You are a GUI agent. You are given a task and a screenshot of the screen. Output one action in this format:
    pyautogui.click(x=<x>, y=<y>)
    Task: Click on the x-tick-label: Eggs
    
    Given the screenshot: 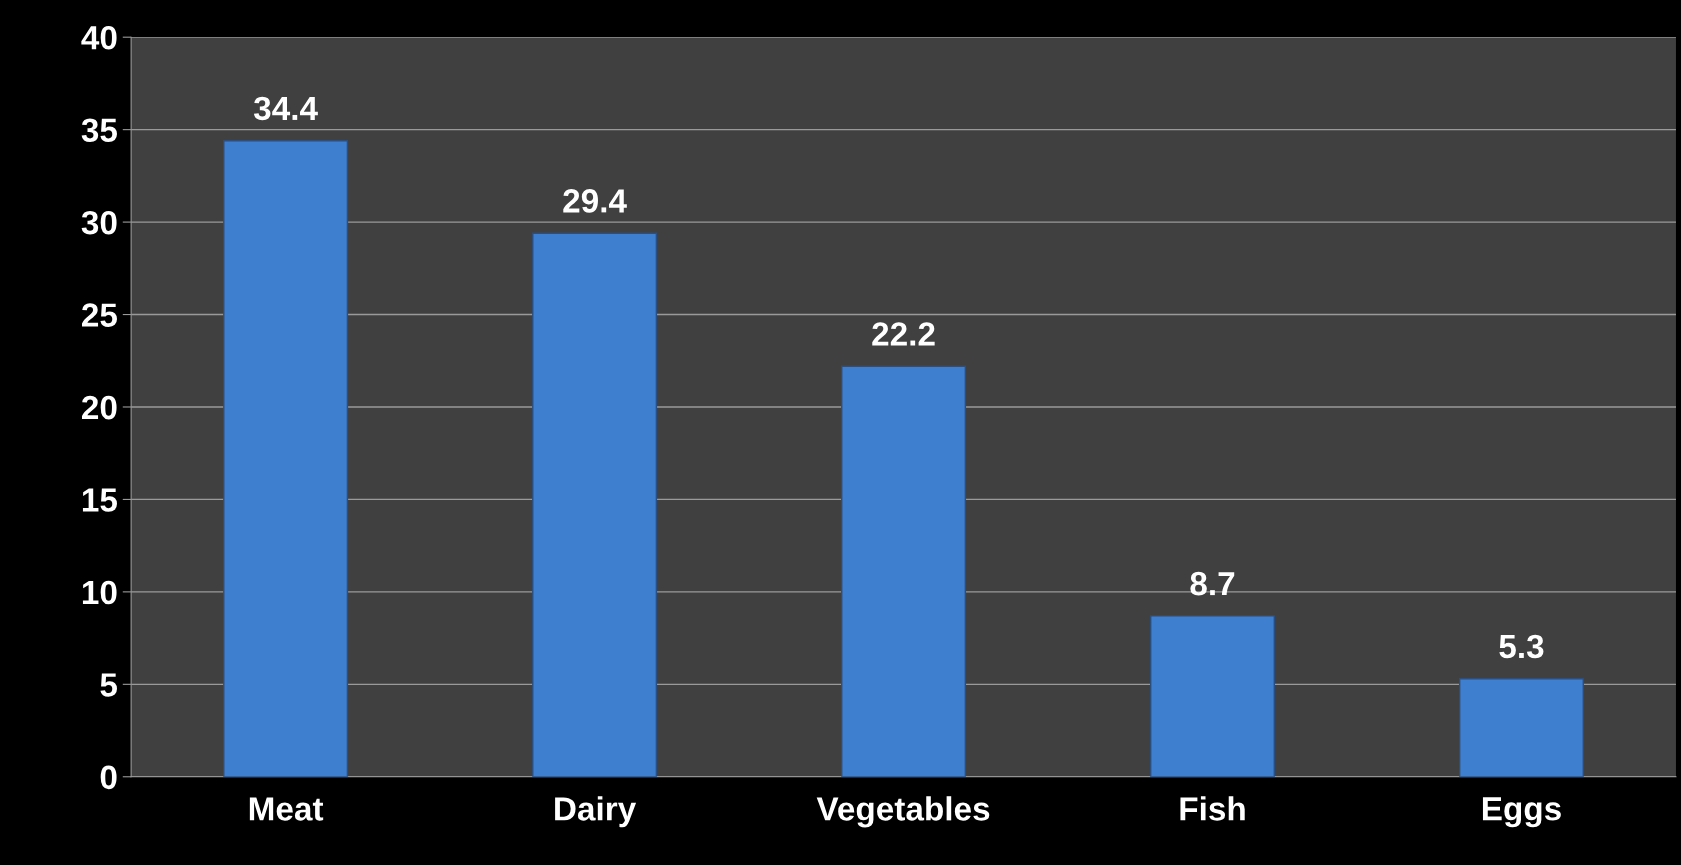 What is the action you would take?
    pyautogui.click(x=1521, y=812)
    